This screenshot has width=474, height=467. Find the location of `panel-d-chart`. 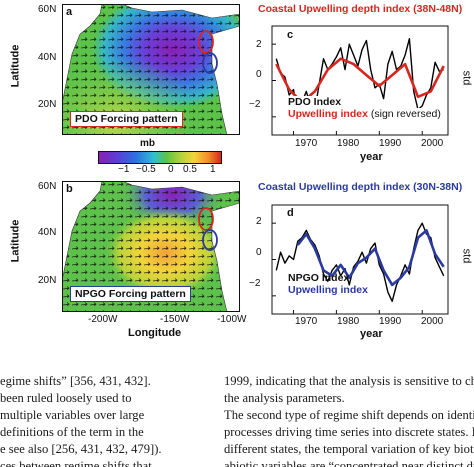

panel-d-chart is located at coordinates (360, 259).